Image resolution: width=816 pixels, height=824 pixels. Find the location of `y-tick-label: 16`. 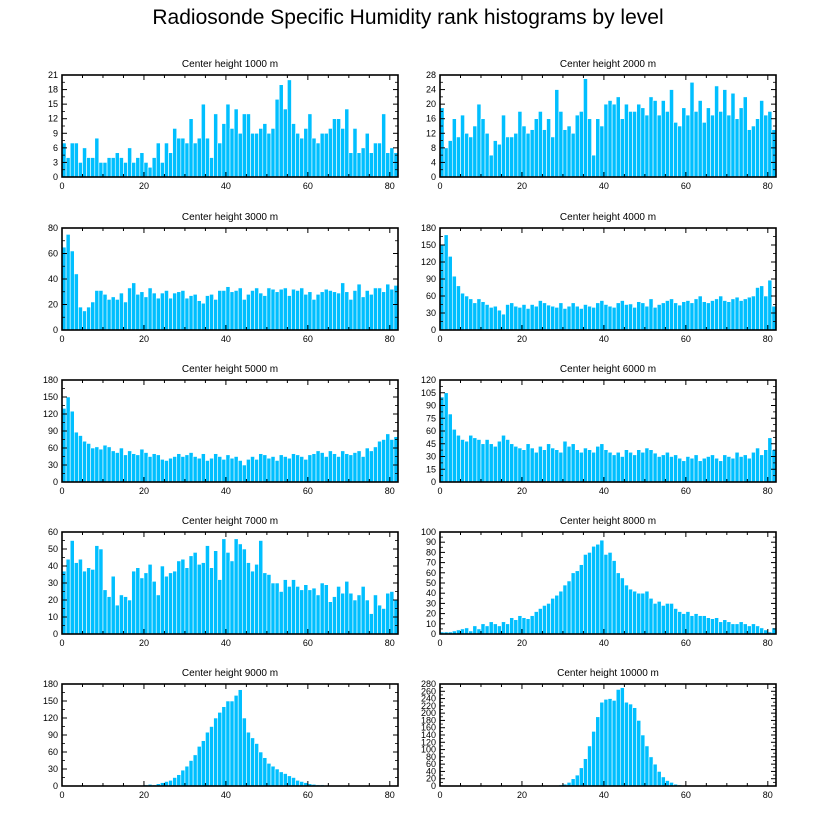

y-tick-label: 16 is located at coordinates (431, 119).